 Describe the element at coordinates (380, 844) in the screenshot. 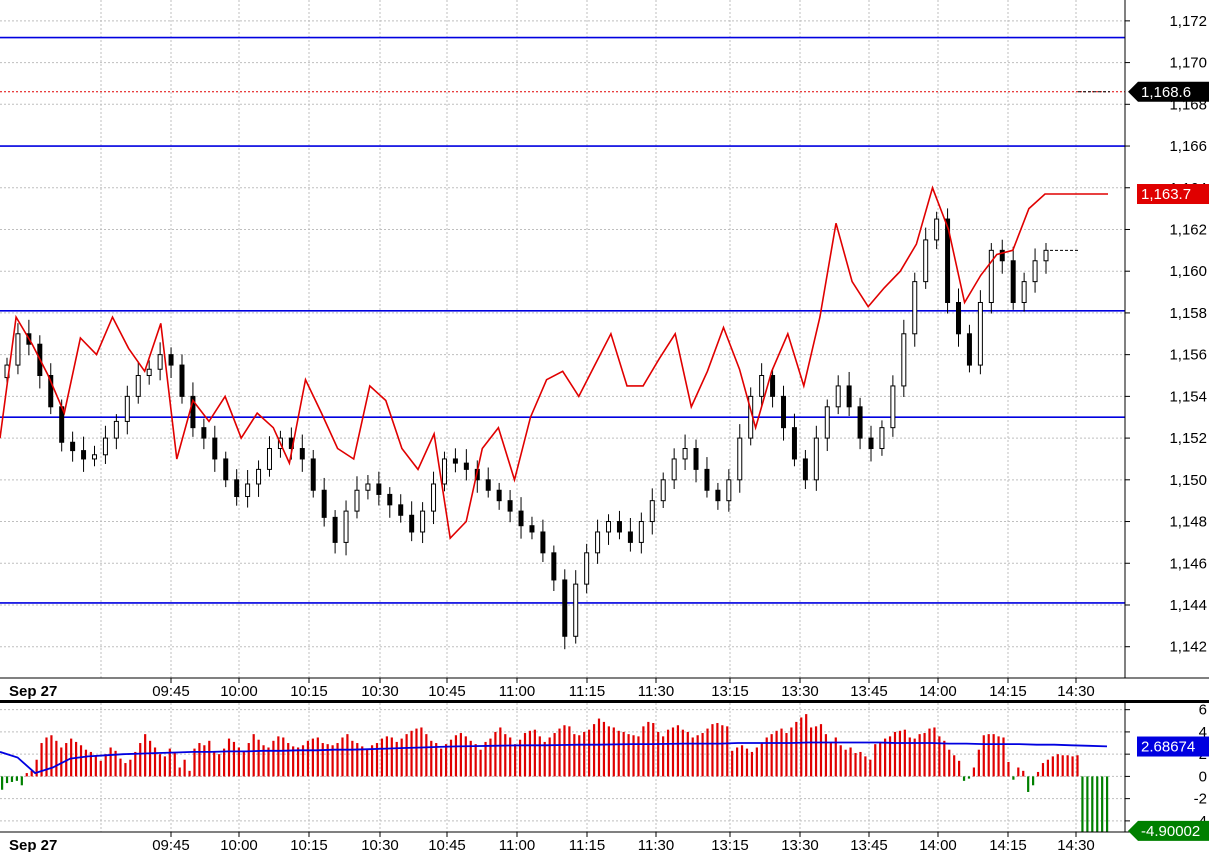

I see `lower-x-tick-label: 10:30` at that location.